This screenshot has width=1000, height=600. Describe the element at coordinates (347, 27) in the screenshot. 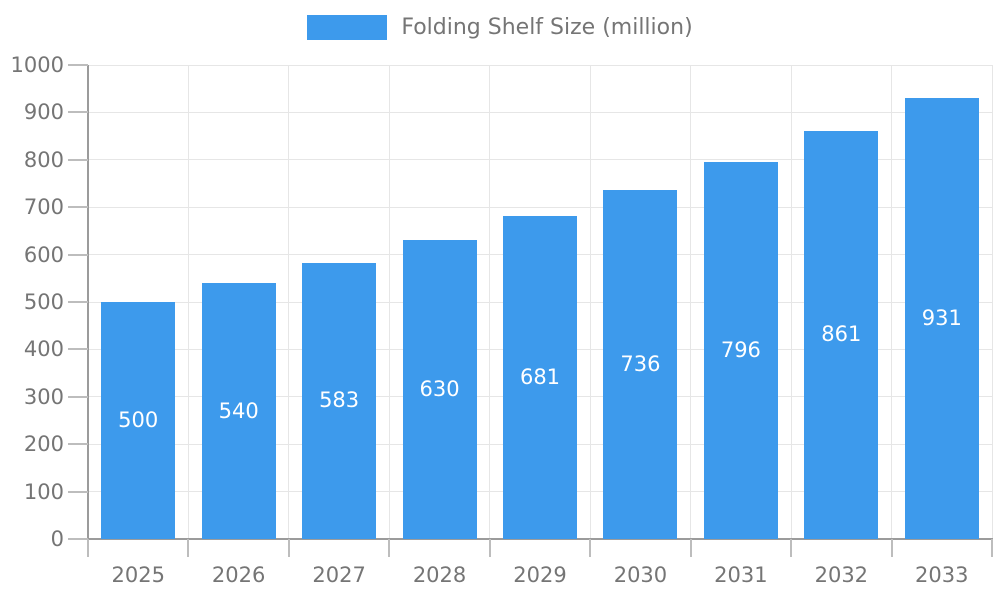

I see `legend-swatch-icon` at that location.